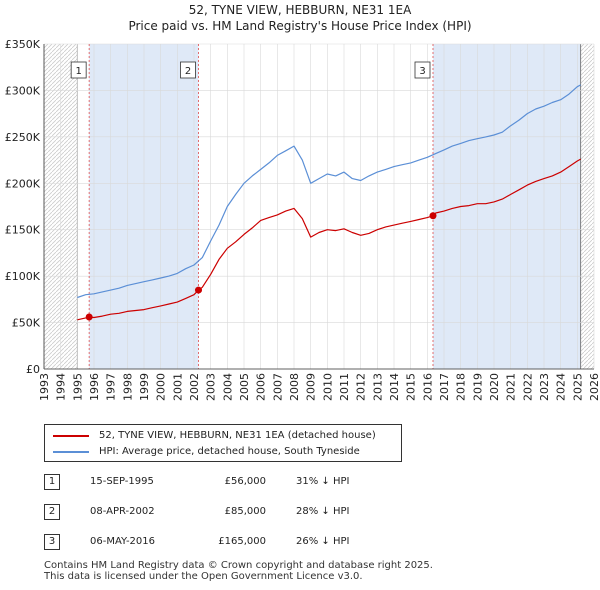  What do you see at coordinates (71, 452) in the screenshot?
I see `legend-hpi-swatch` at bounding box center [71, 452].